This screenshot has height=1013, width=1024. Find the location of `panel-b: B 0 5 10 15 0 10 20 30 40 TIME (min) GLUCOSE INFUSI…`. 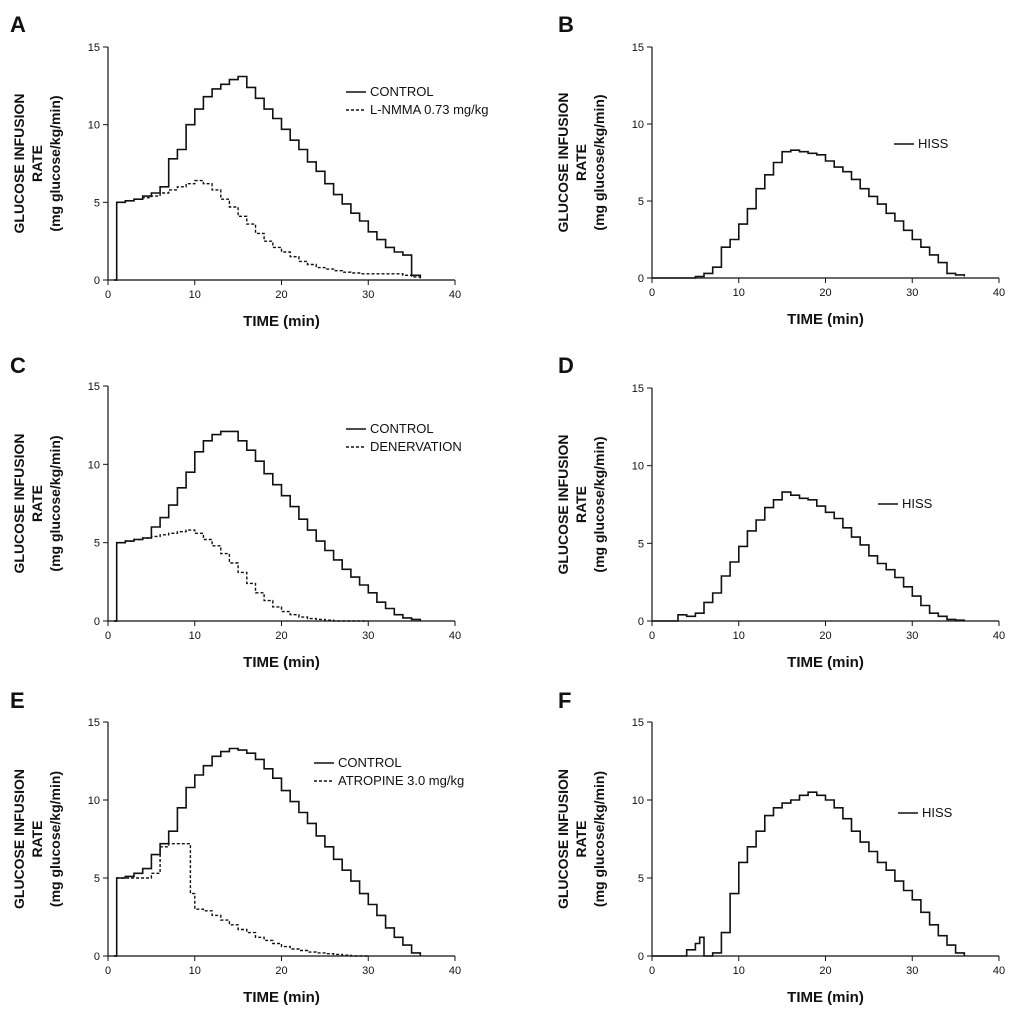

panel-b: B 0 5 10 15 0 10 20 30 40 TIME (min) GLUCOSE INFUSI… is located at coordinates (780, 170).